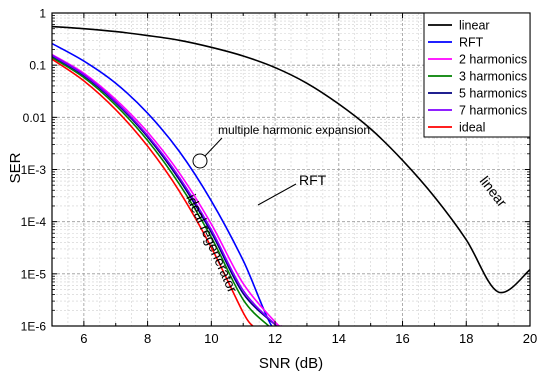 The image size is (549, 376). Describe the element at coordinates (402, 338) in the screenshot. I see `x-tick-label: 16` at that location.